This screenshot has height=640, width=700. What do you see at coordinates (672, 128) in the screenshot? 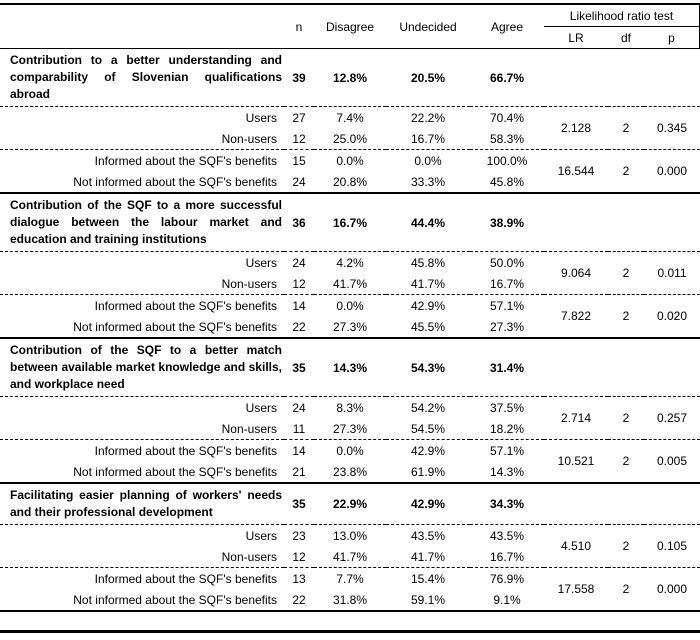
I see `p-value-cell: 0.345` at bounding box center [672, 128].